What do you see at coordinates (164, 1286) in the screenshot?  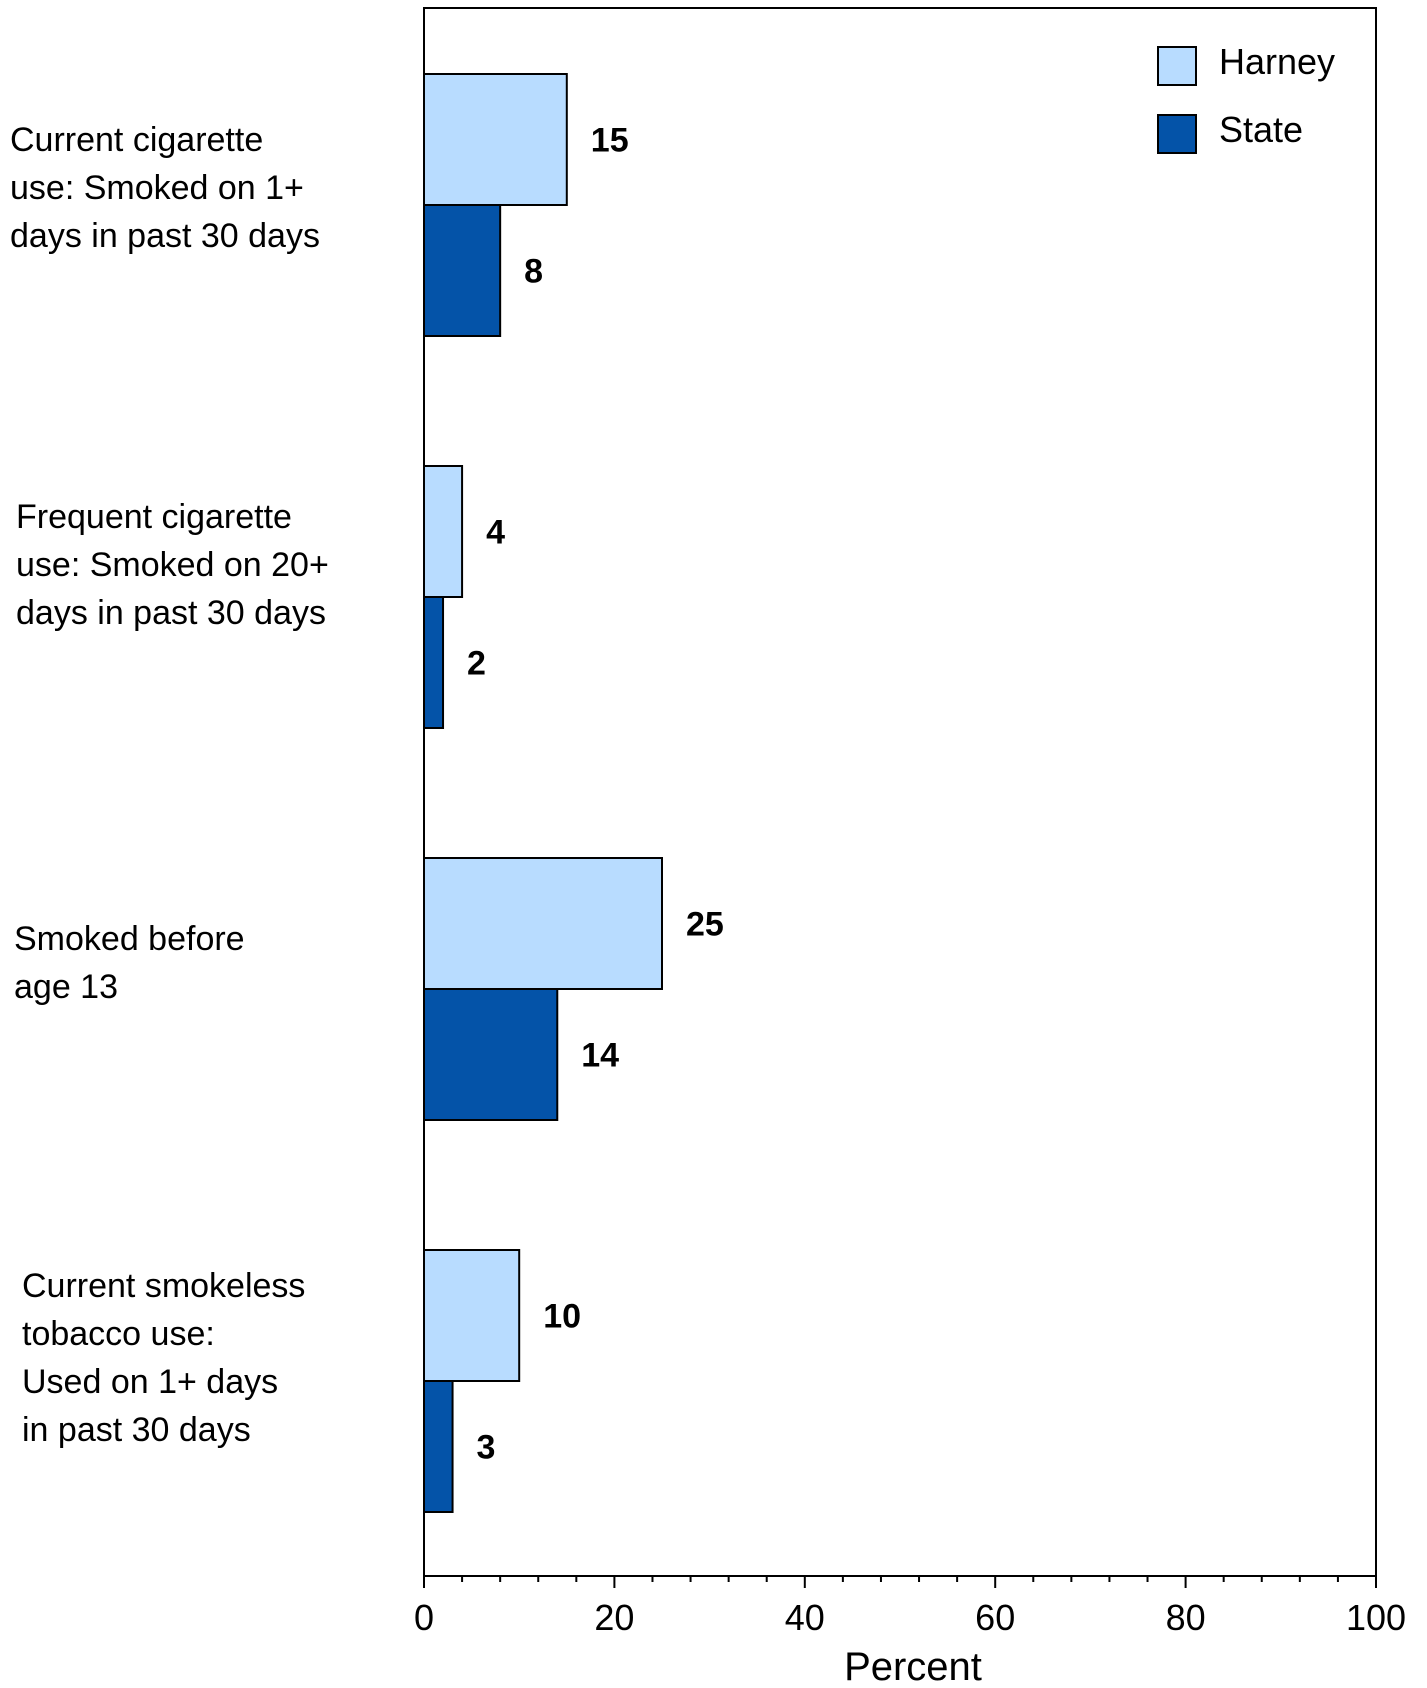 I see `category-label-line: Current smokeless` at bounding box center [164, 1286].